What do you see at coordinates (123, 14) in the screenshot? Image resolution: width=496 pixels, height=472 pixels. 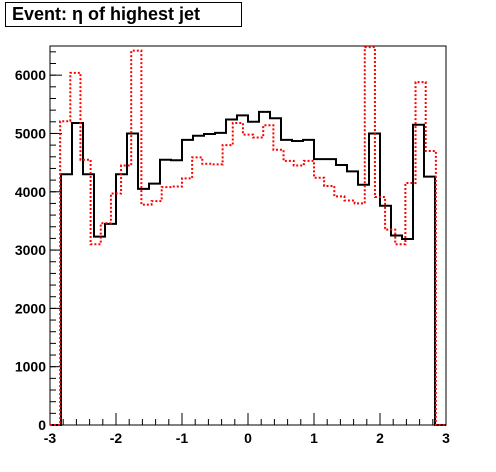 I see `chart-title: Event: η of highest jet` at bounding box center [123, 14].